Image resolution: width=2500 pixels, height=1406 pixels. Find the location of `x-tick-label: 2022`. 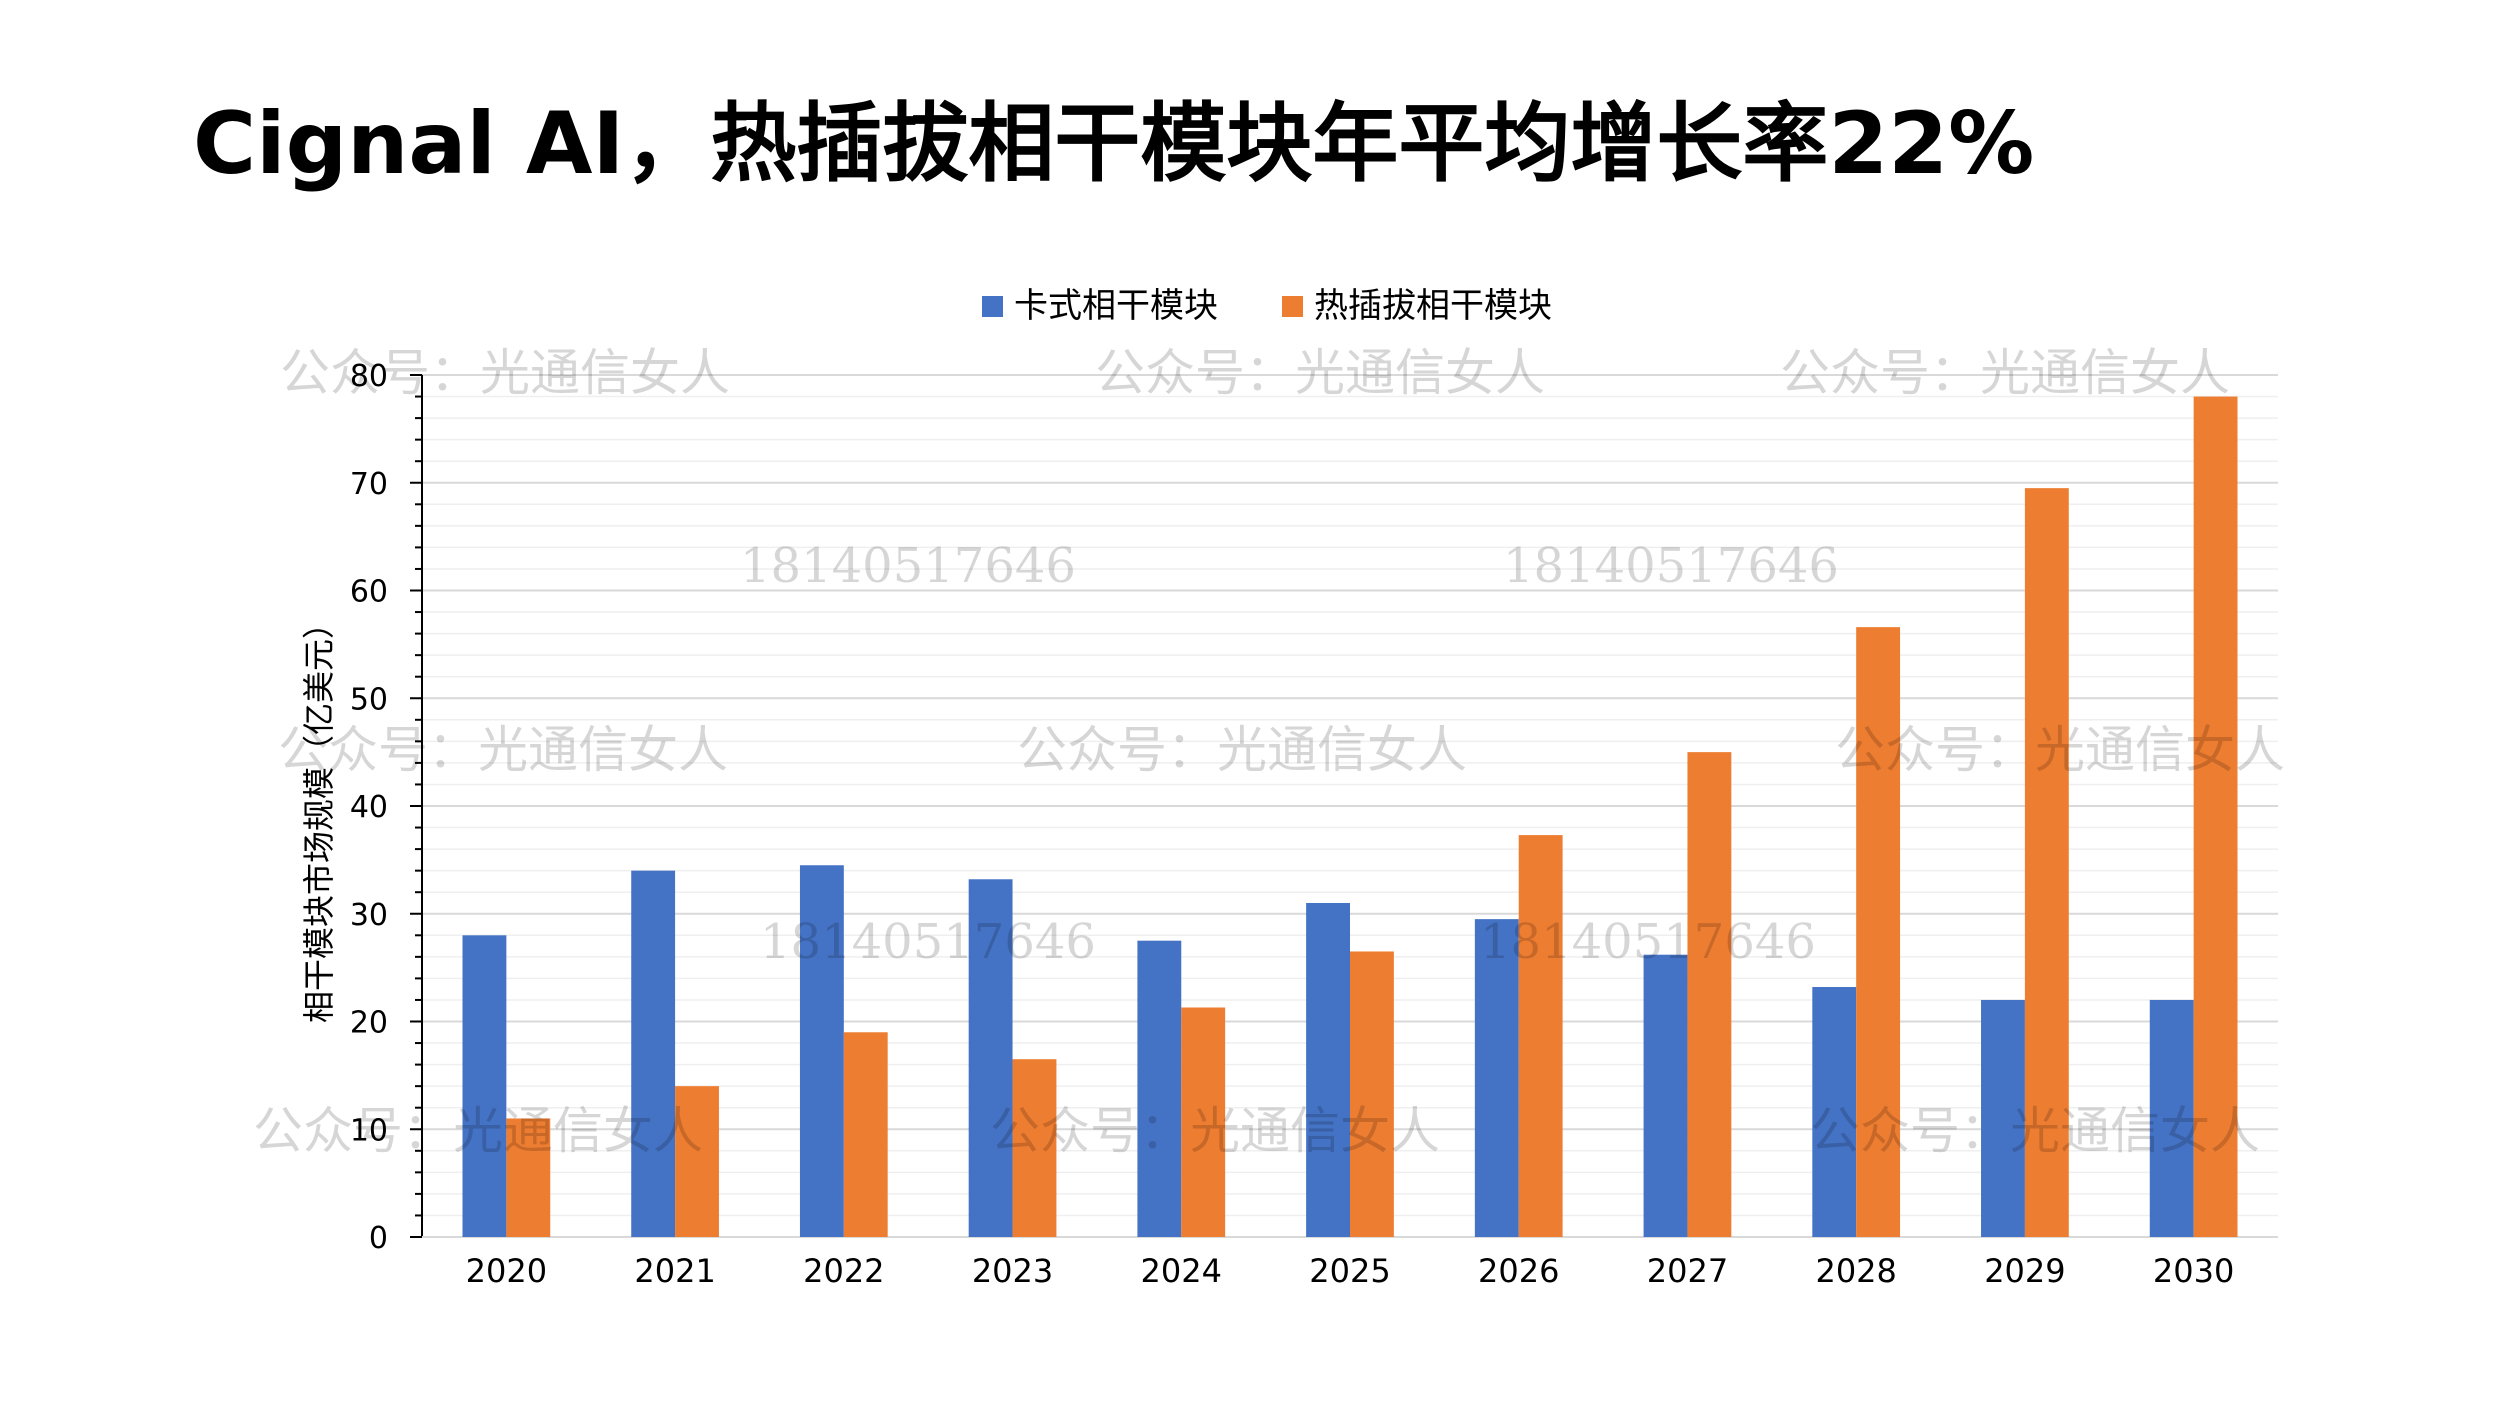

x-tick-label: 2022 is located at coordinates (843, 1271).